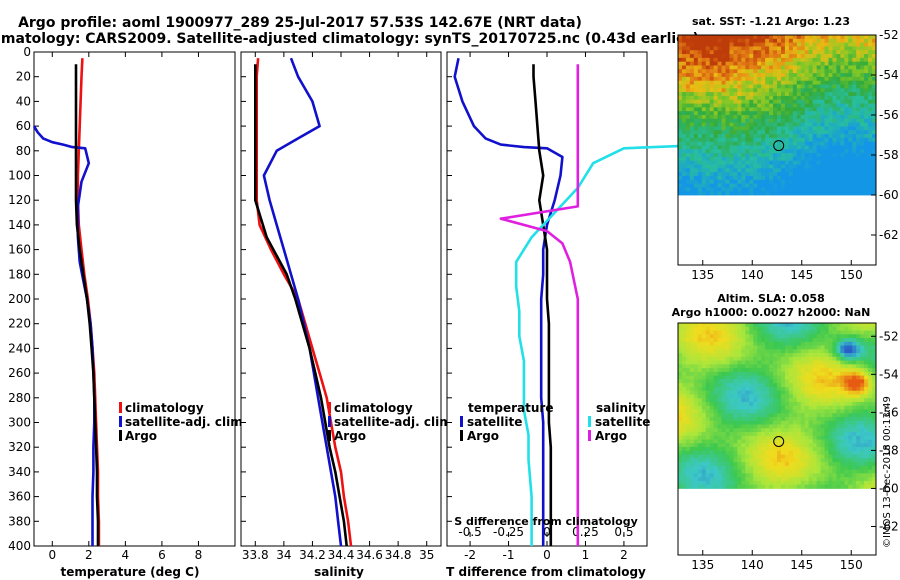 The width and height of the screenshot is (900, 580). What do you see at coordinates (542, 305) in the screenshot?
I see `series-t-argo` at bounding box center [542, 305].